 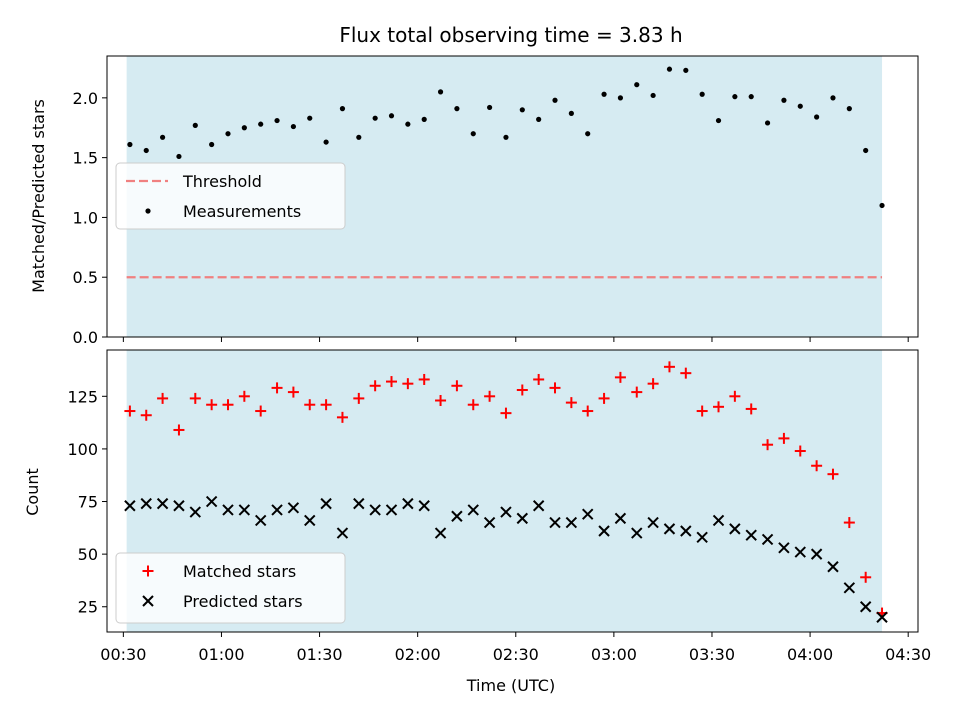 What do you see at coordinates (516, 654) in the screenshot?
I see `x-tick-label: 02:30` at bounding box center [516, 654].